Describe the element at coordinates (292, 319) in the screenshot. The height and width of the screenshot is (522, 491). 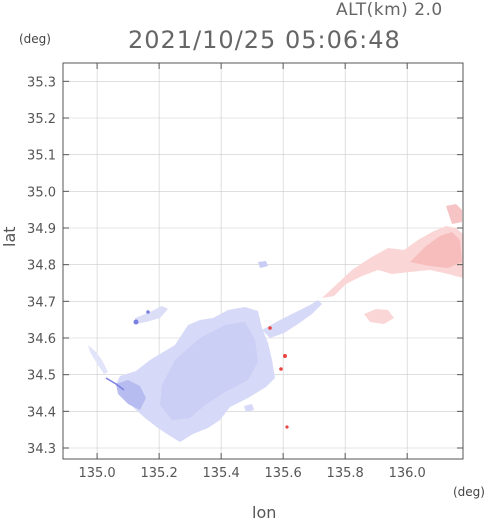
I see `blue-strait-arm` at that location.